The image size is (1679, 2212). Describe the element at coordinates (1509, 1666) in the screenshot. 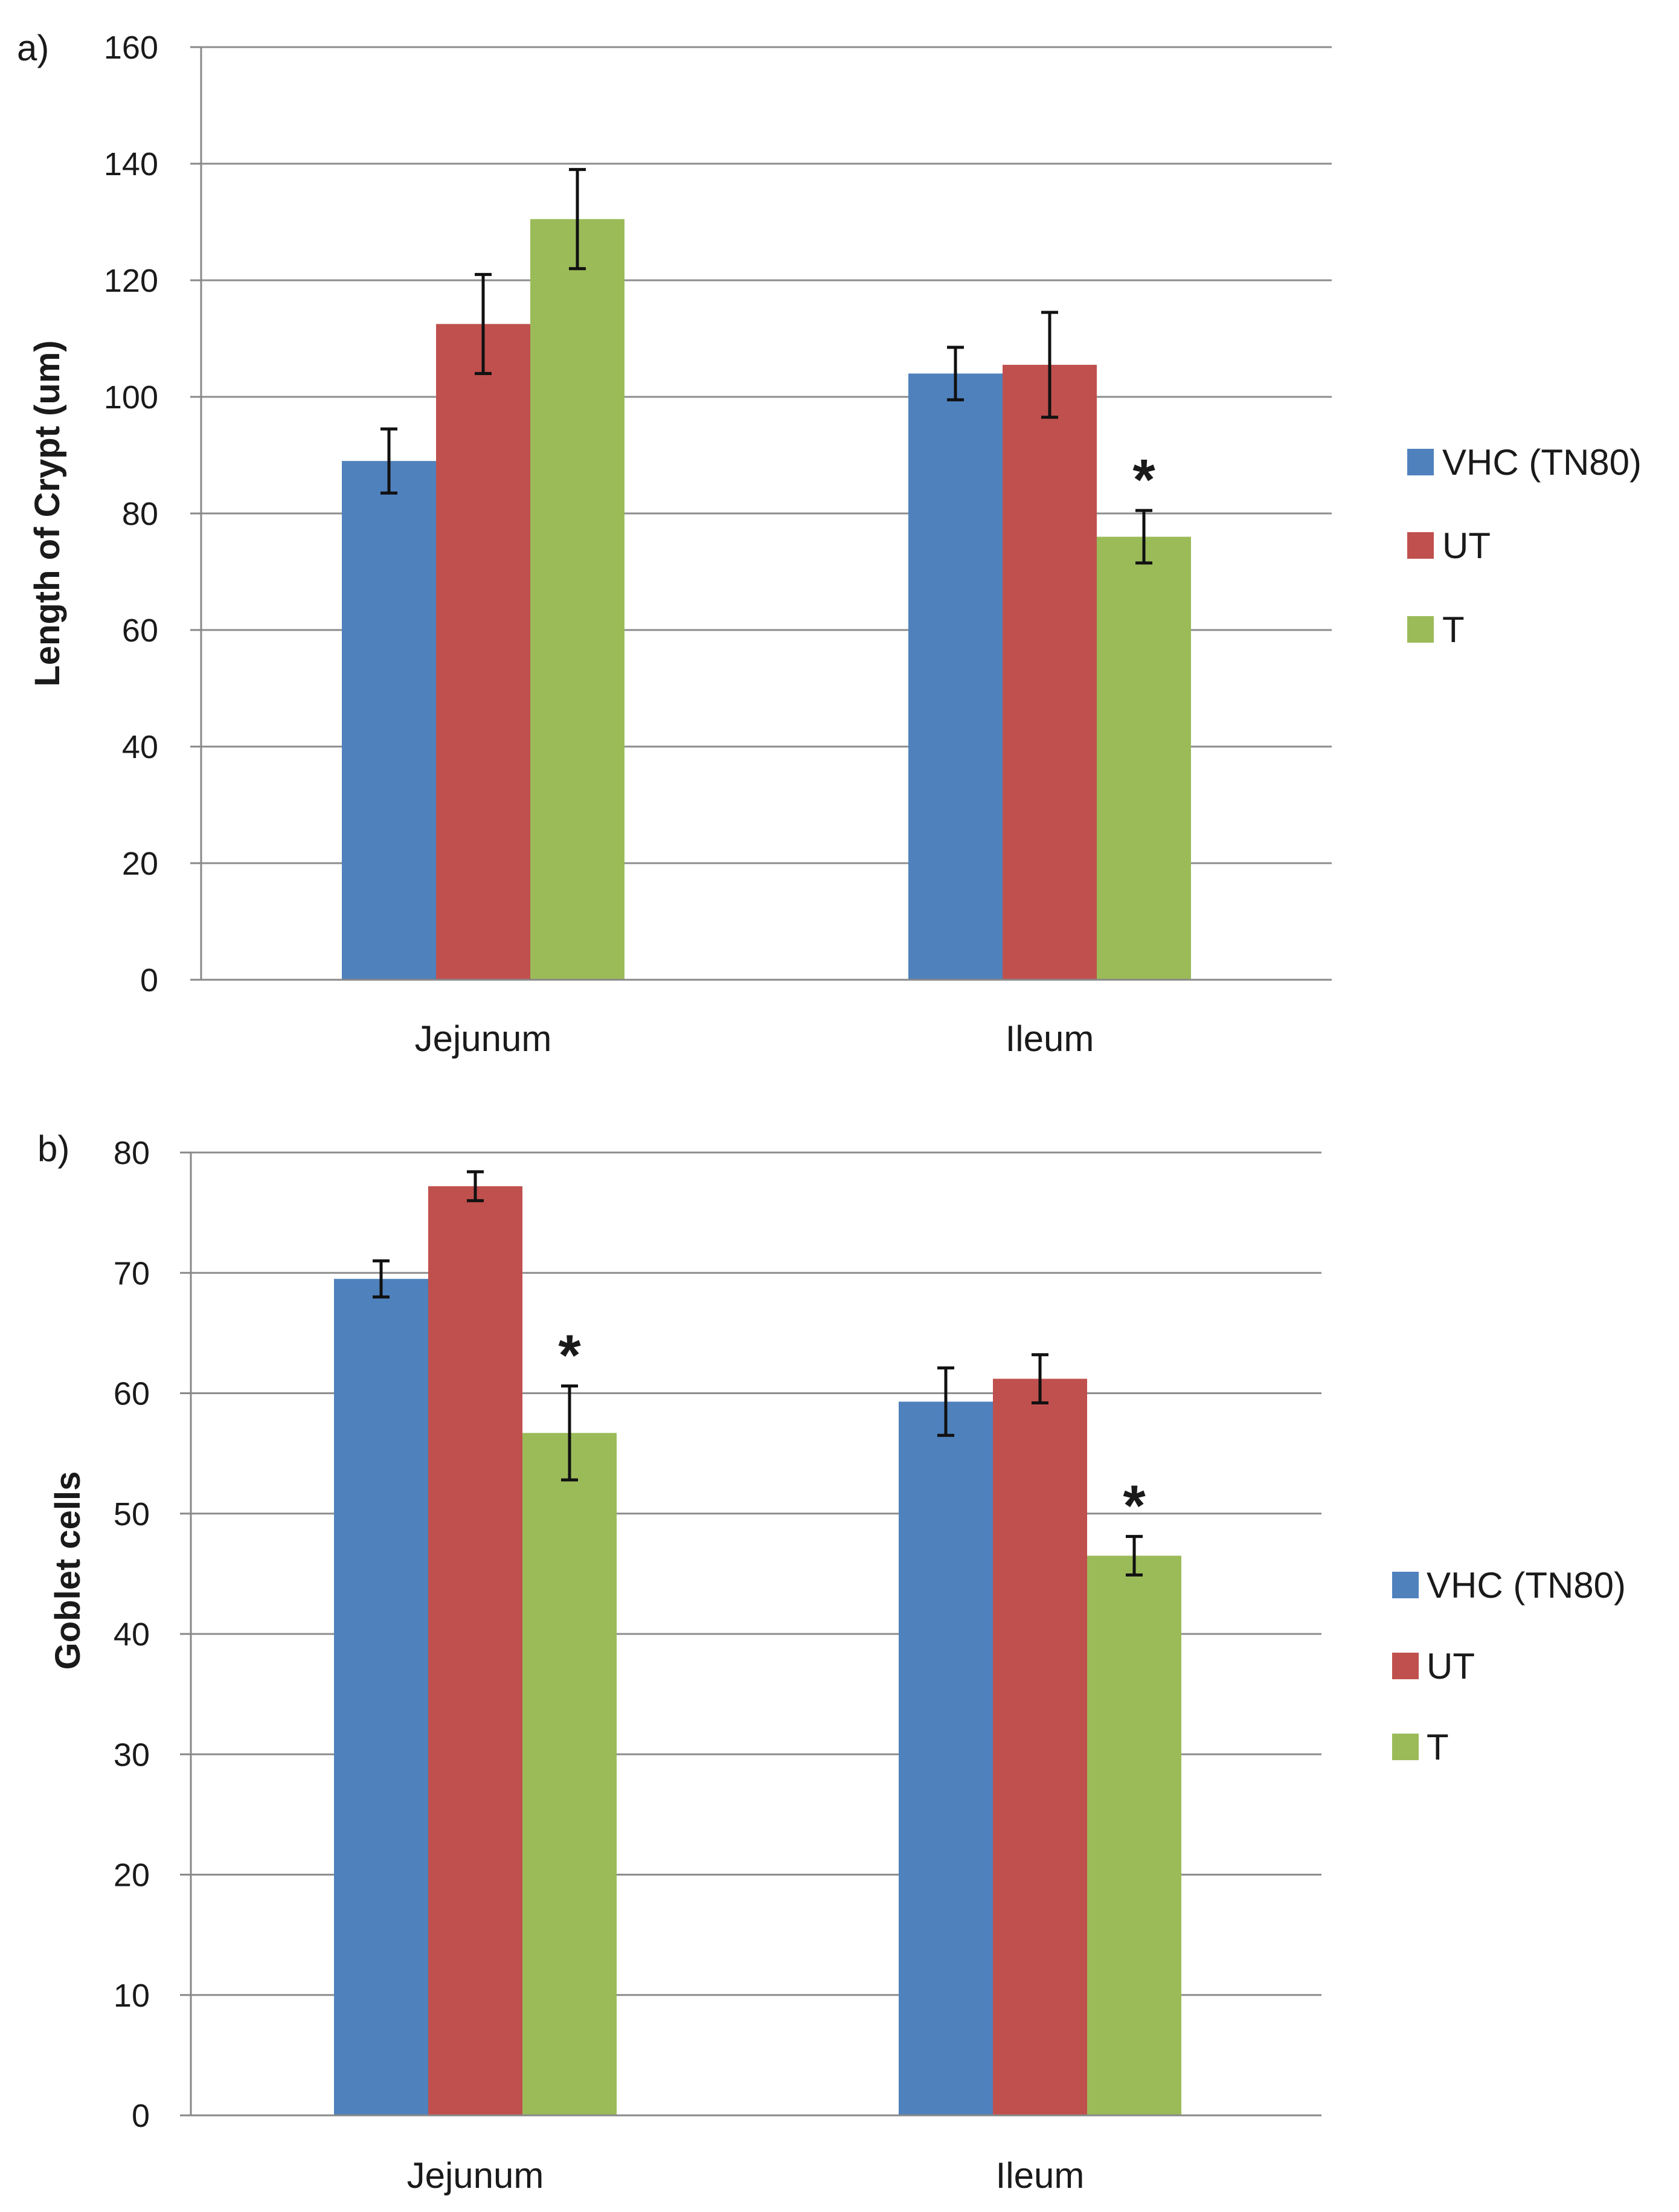

I see `legend-b: VHC (TN80) UT T` at that location.